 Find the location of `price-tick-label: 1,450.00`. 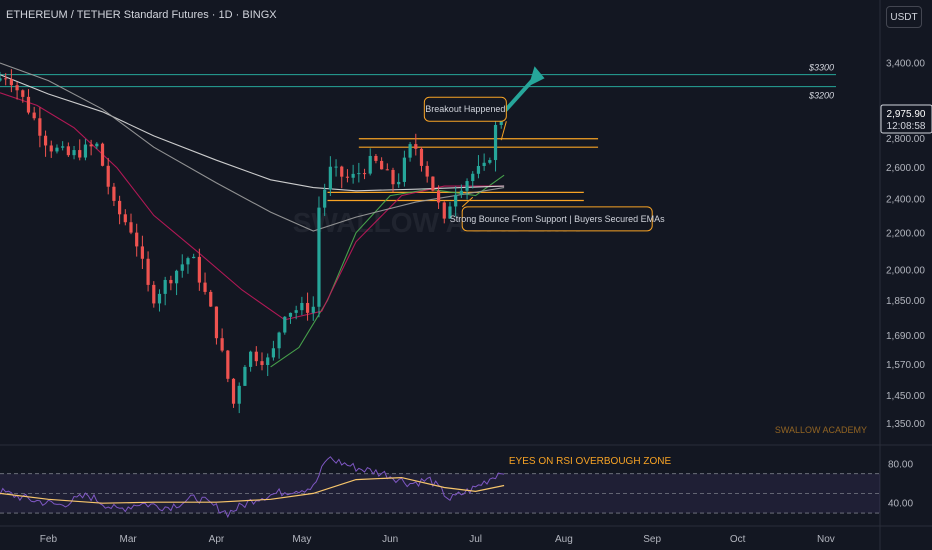

price-tick-label: 1,450.00 is located at coordinates (905, 396).